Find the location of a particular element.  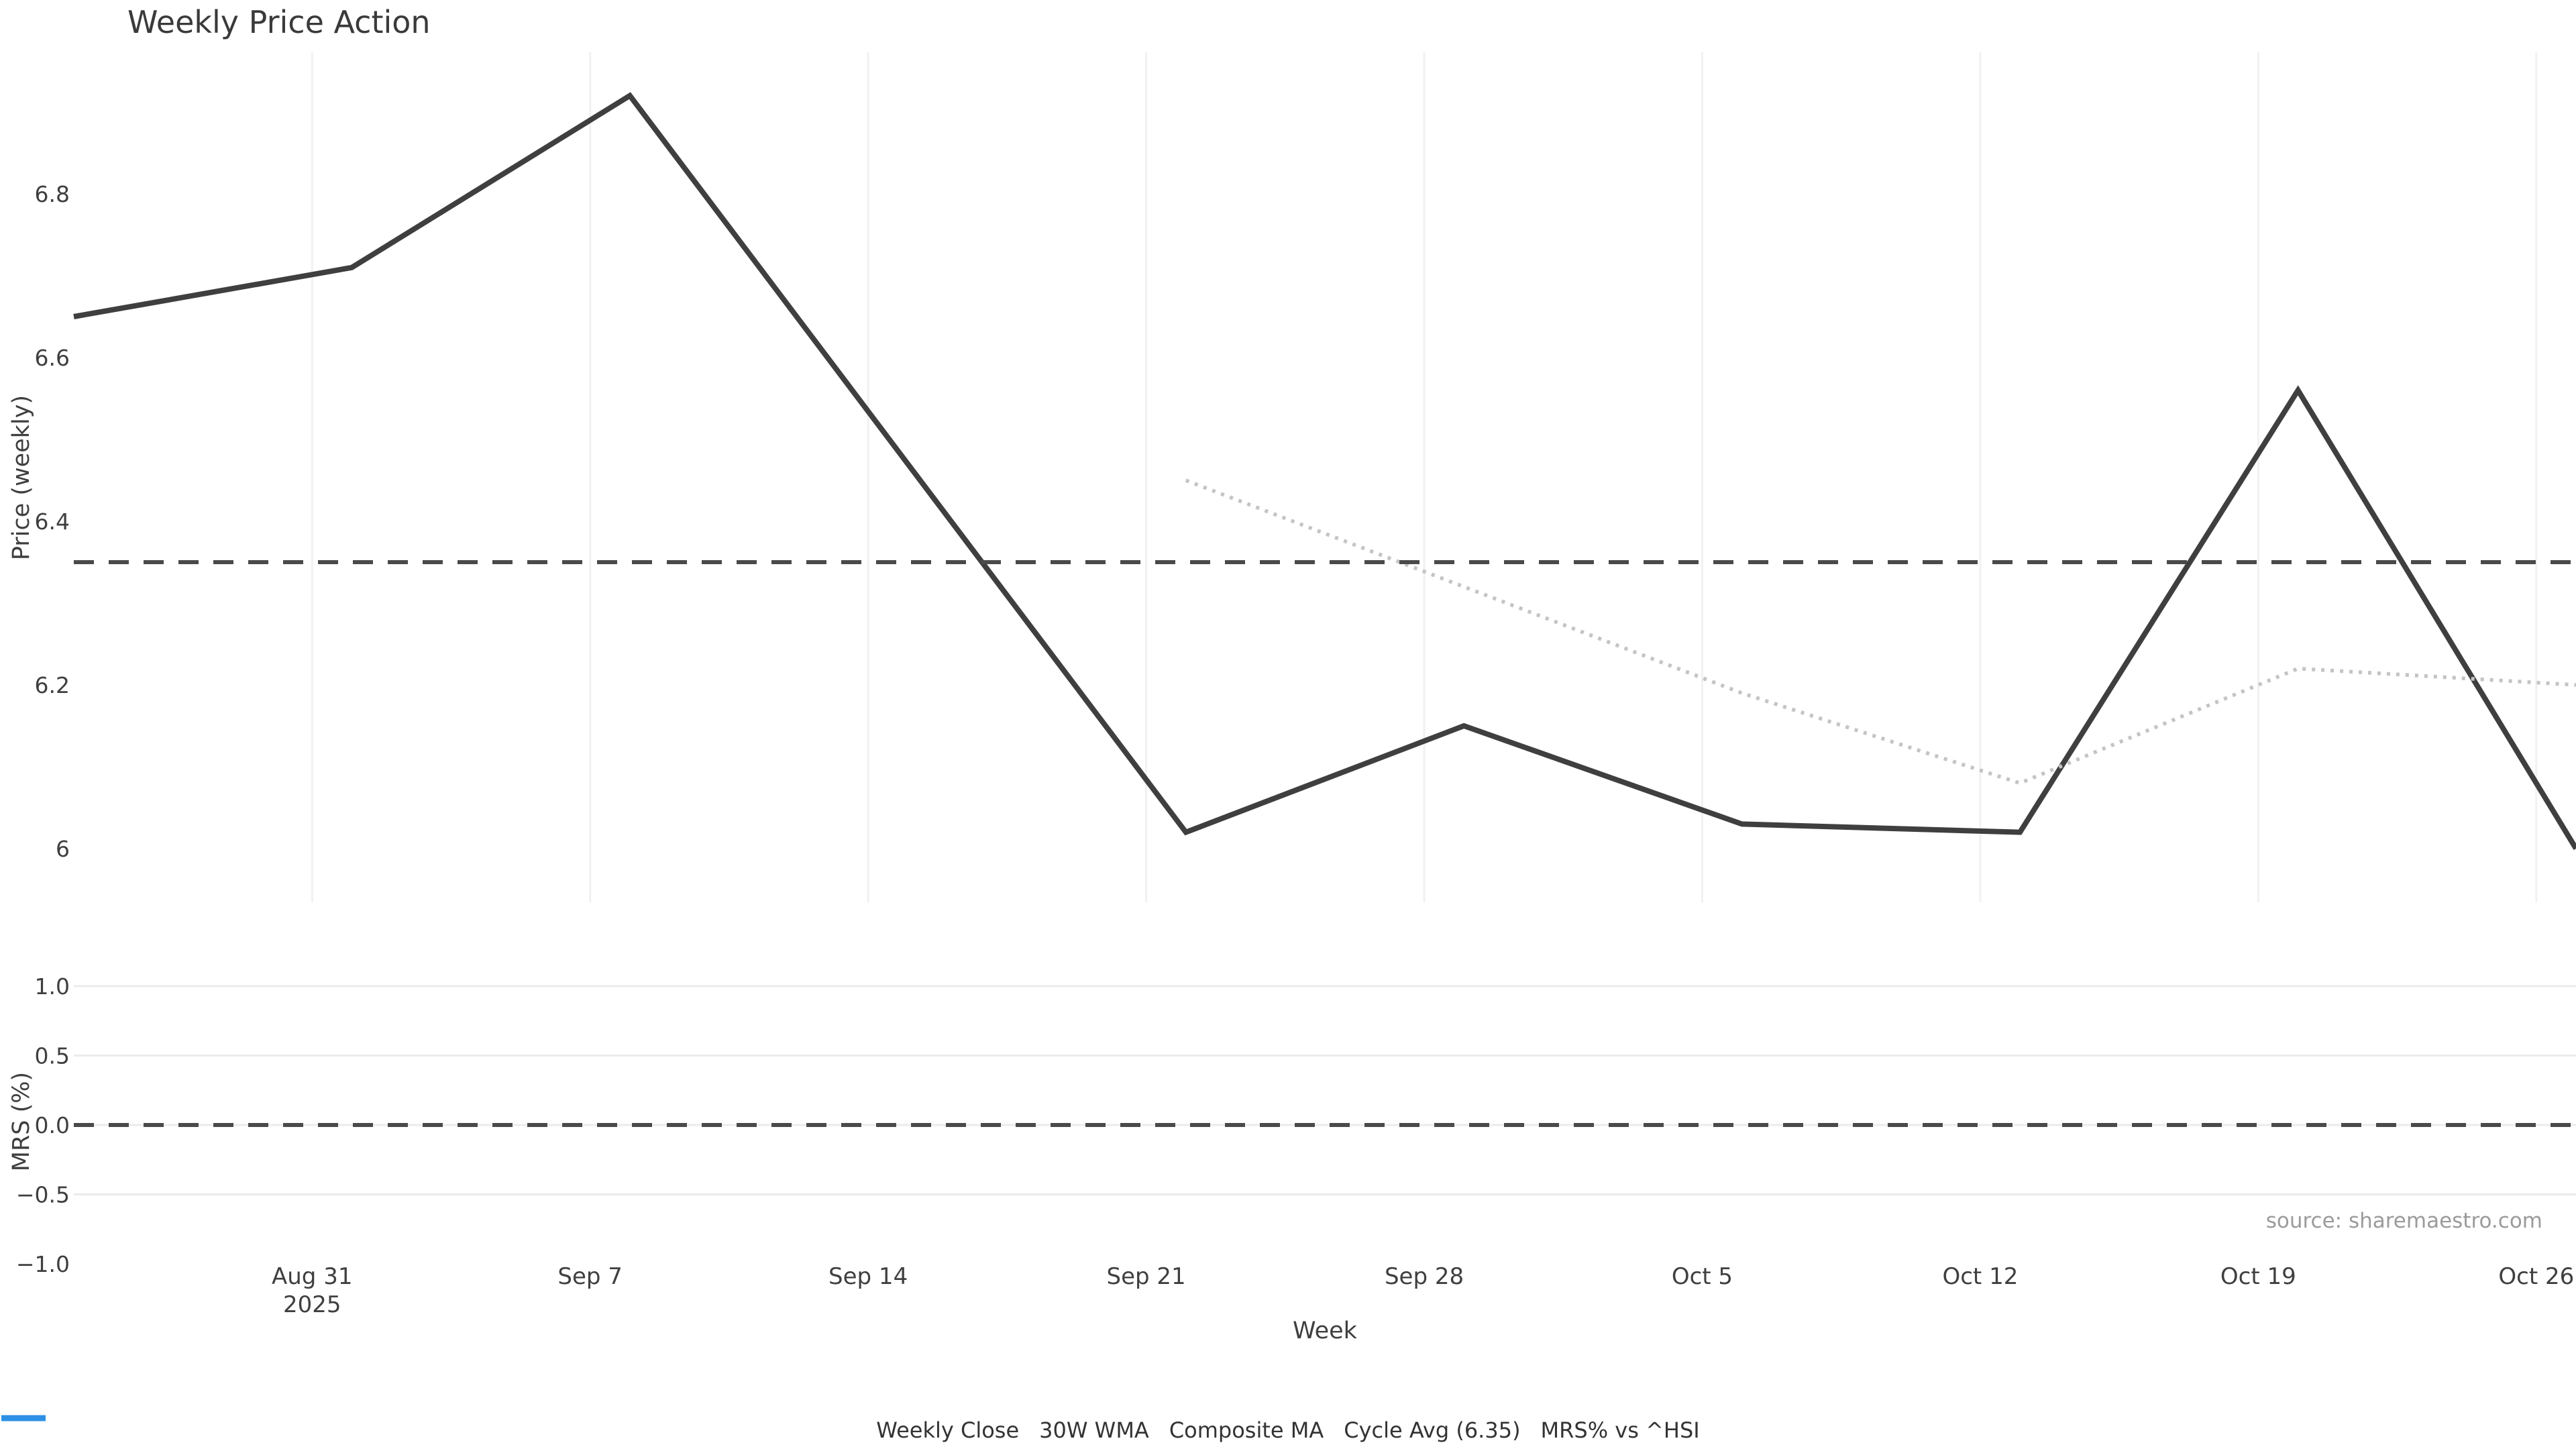

page-title: Weekly Price Action is located at coordinates (279, 22).